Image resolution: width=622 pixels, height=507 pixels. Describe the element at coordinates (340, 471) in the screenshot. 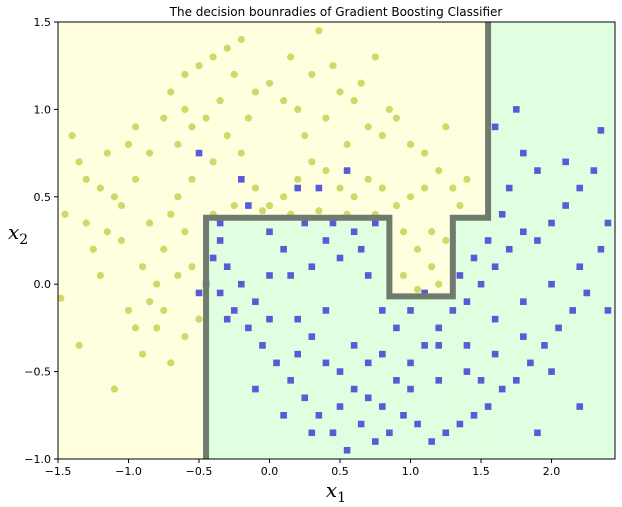

I see `x-tick-label: 0.5` at that location.